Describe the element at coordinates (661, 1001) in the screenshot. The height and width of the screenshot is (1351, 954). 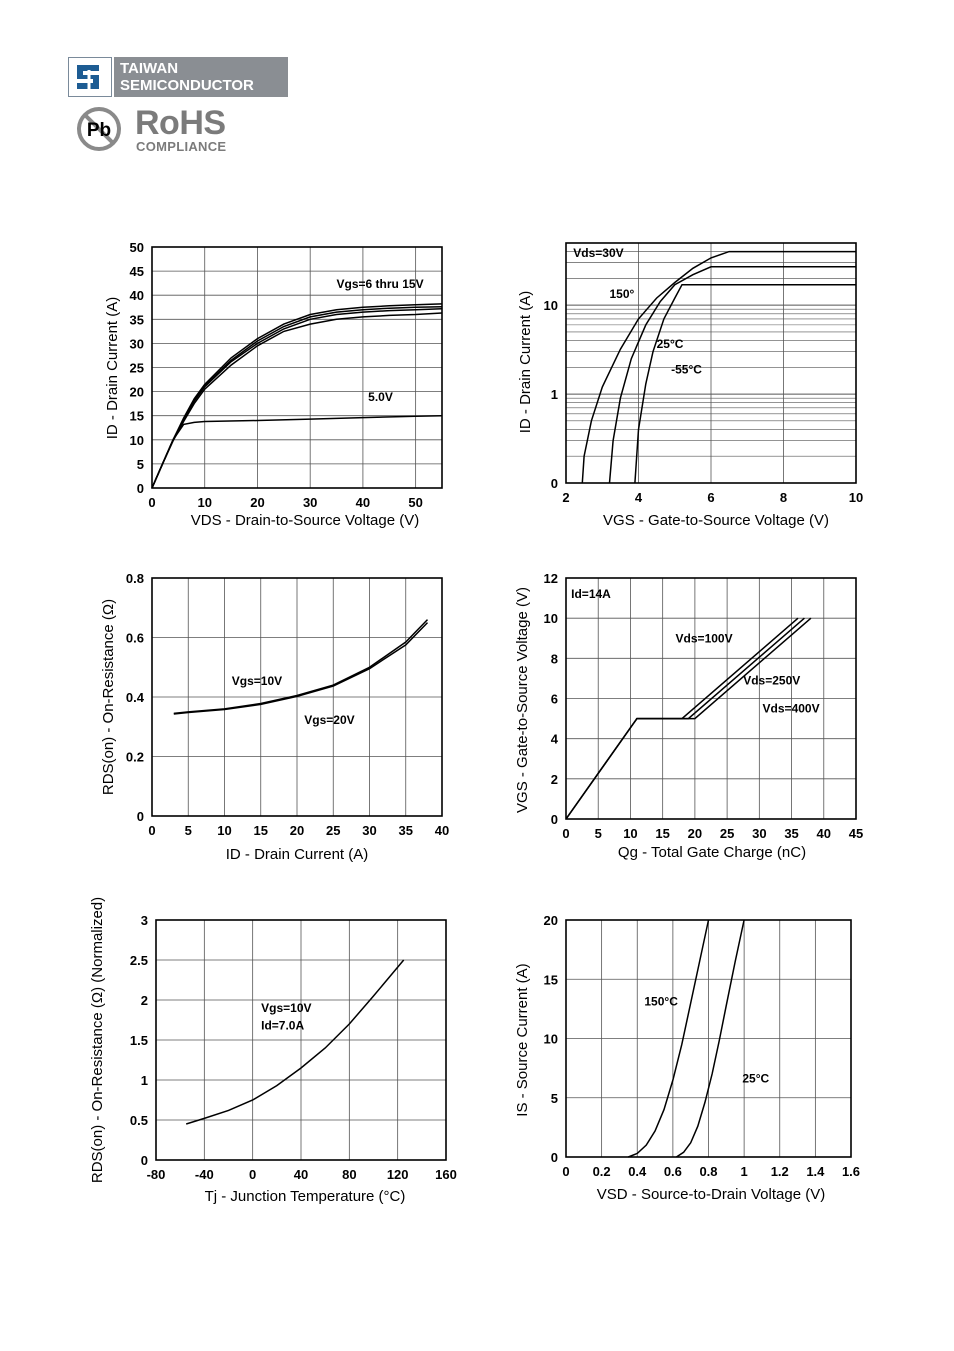
I see `body-diode-annotation: 150°C` at that location.